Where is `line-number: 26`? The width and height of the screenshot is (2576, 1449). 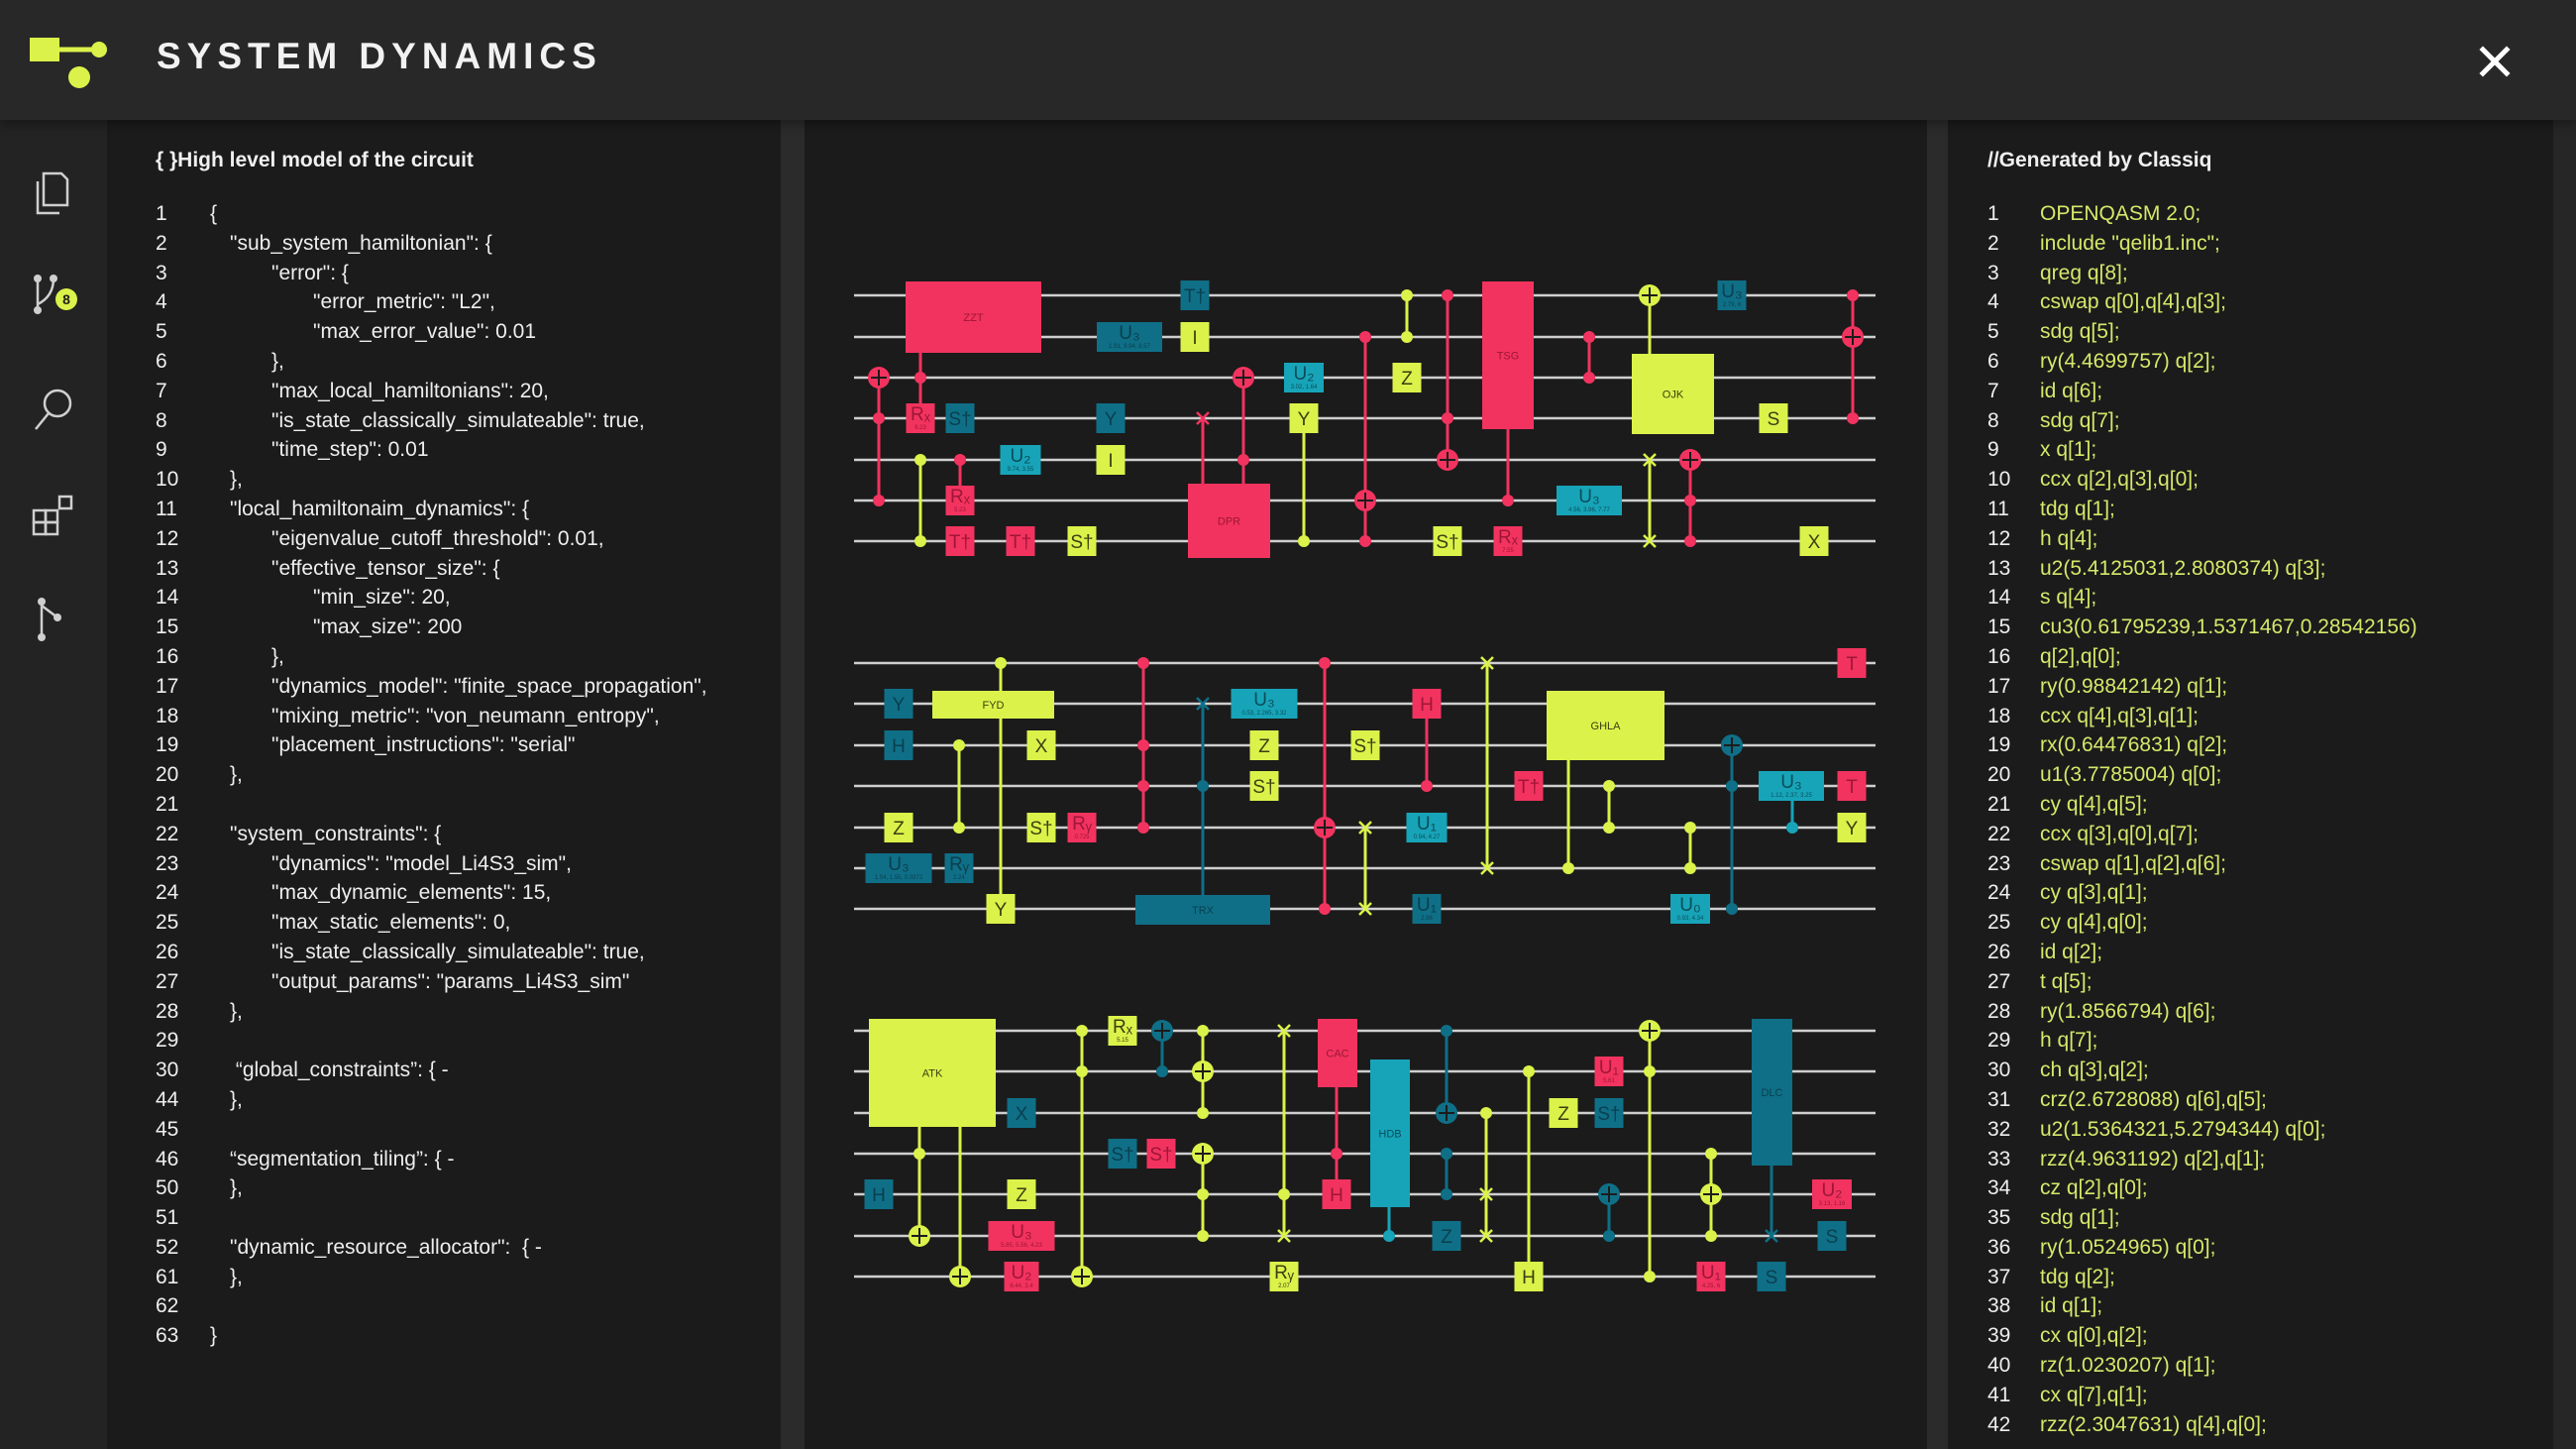 line-number: 26 is located at coordinates (1999, 952).